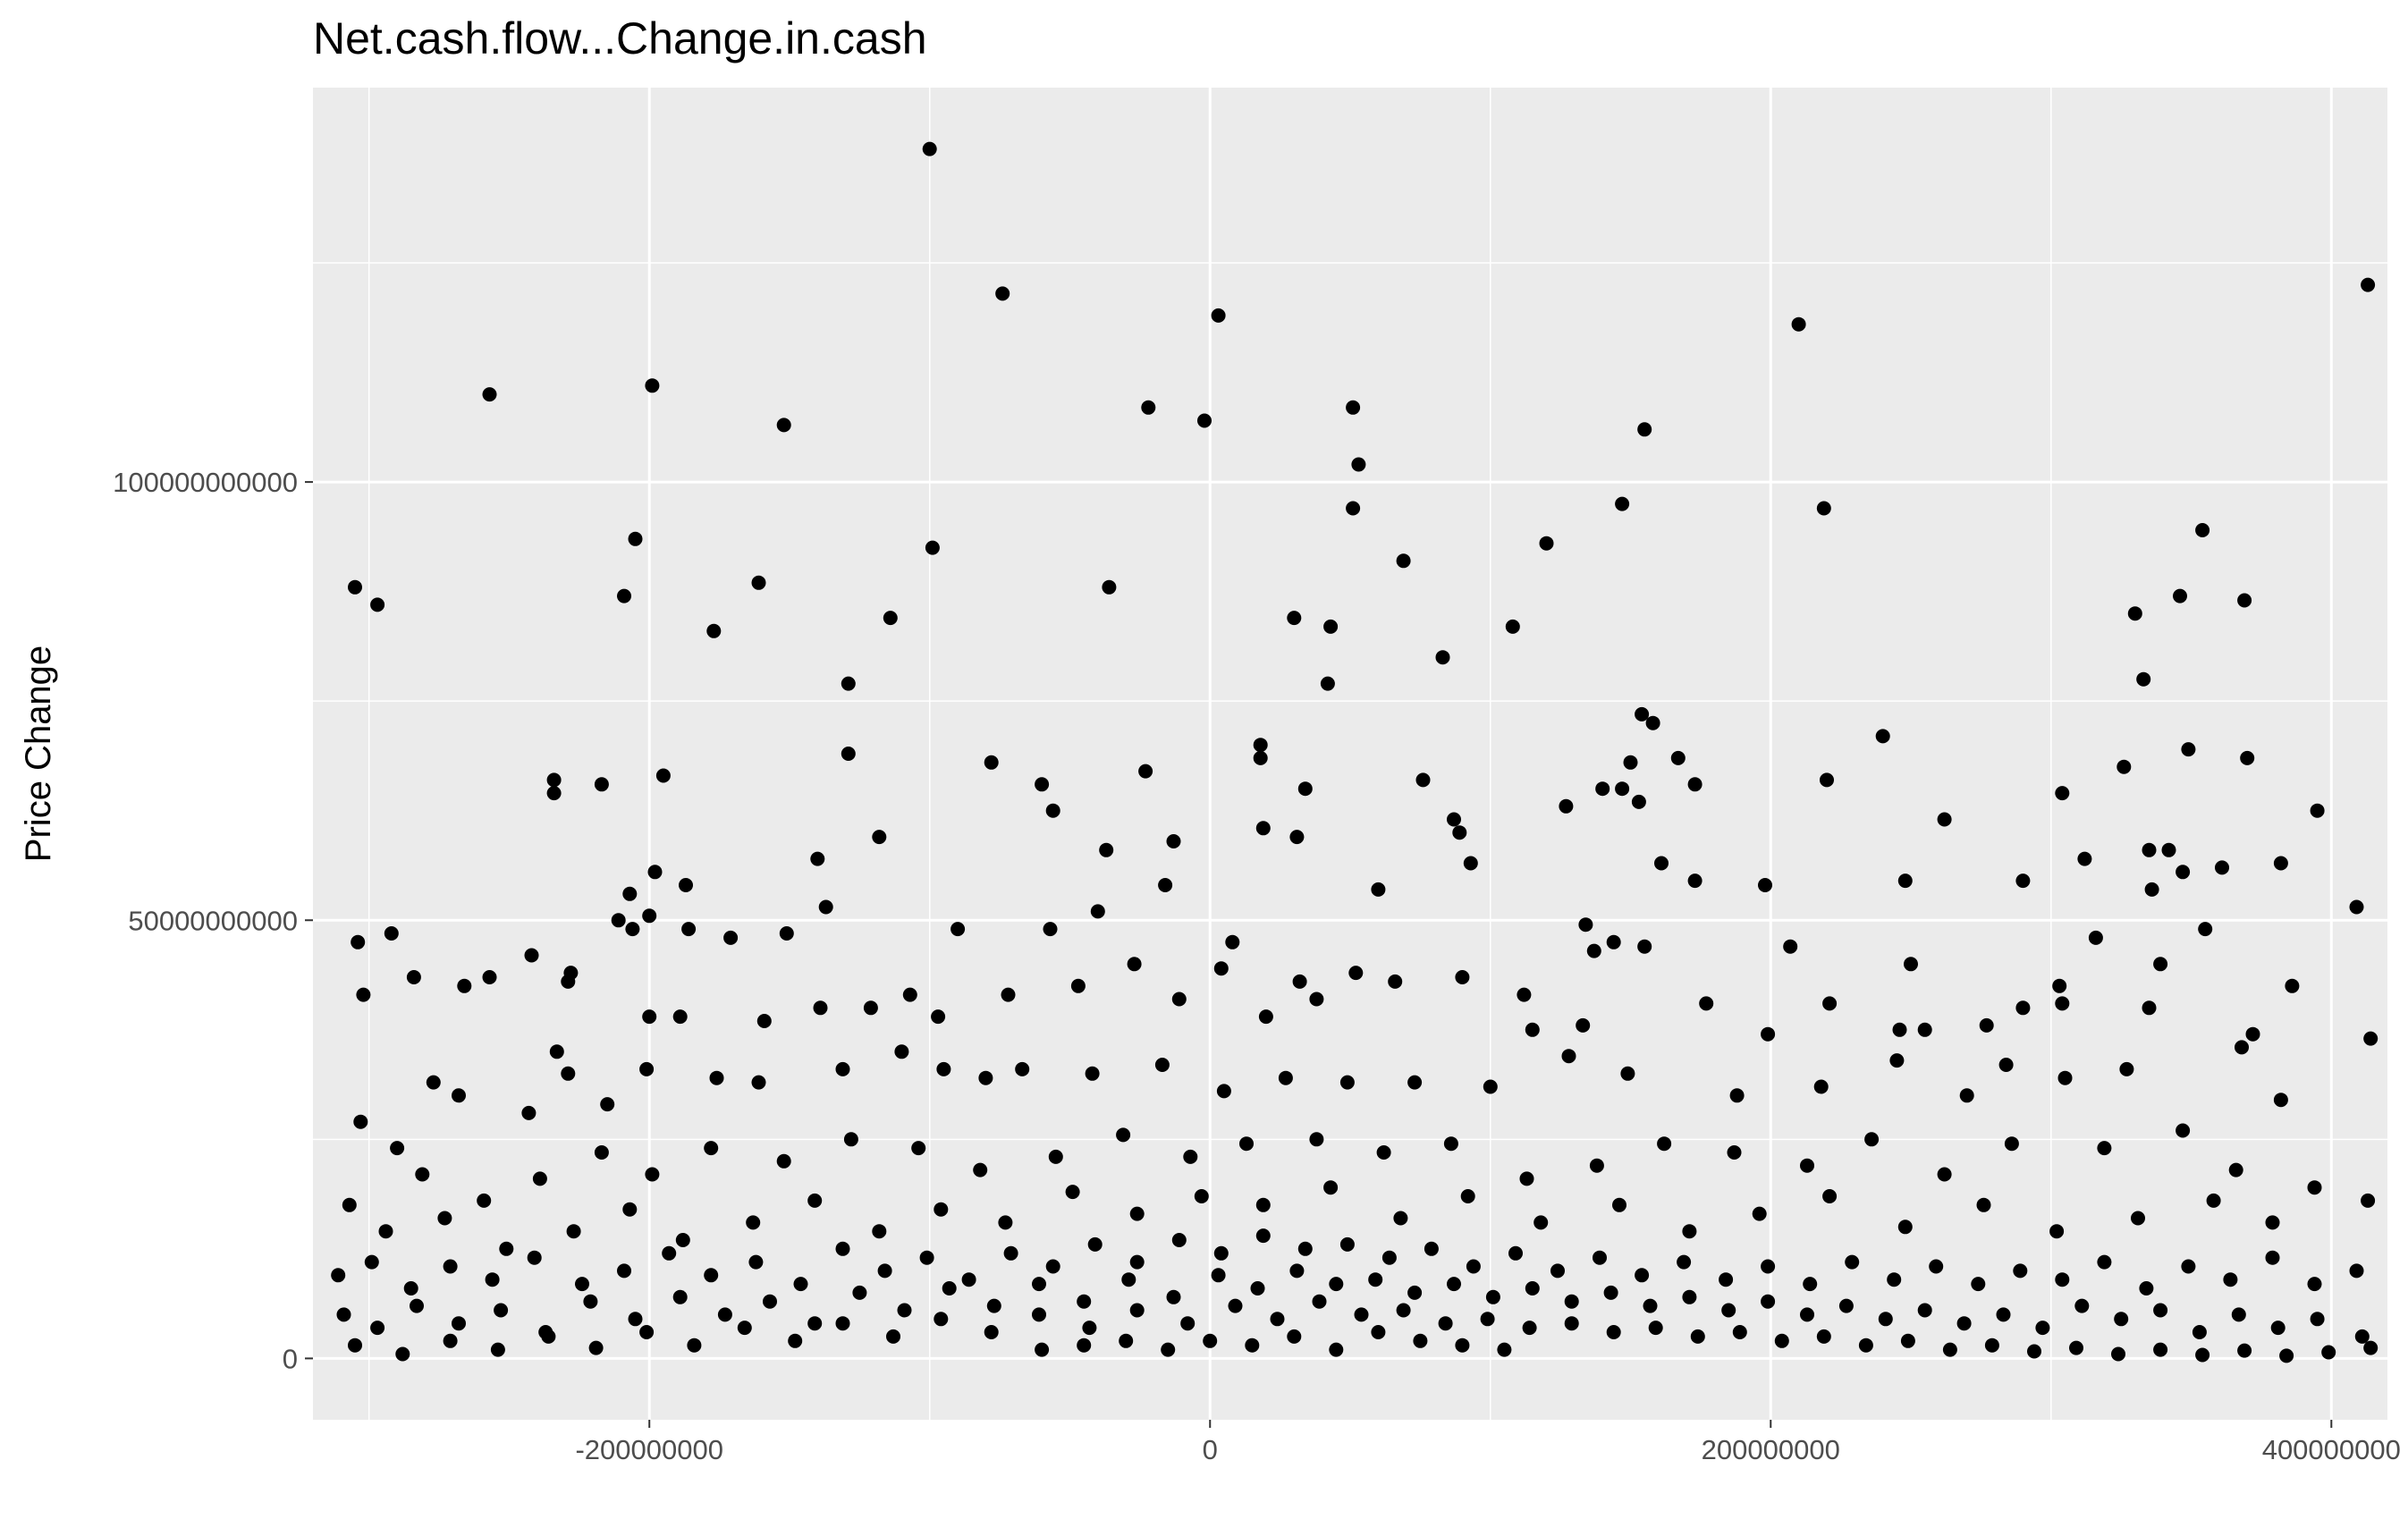  I want to click on x-tick-label: 400000000, so click(2331, 1449).